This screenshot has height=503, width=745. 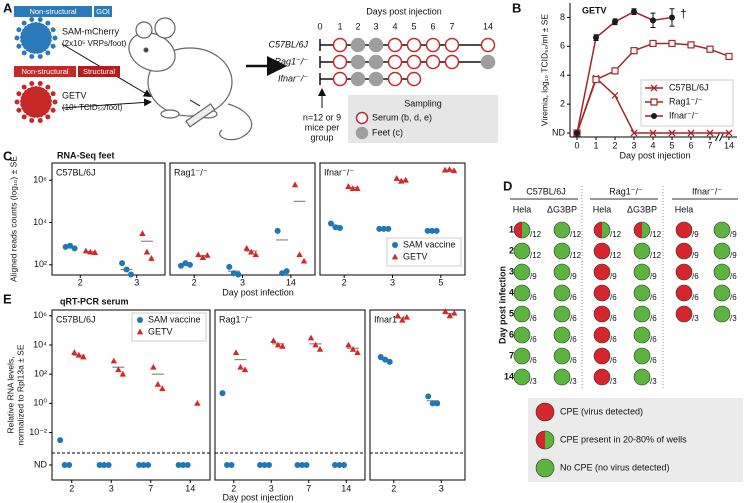 What do you see at coordinates (522, 209) in the screenshot?
I see `column-header: Hela` at bounding box center [522, 209].